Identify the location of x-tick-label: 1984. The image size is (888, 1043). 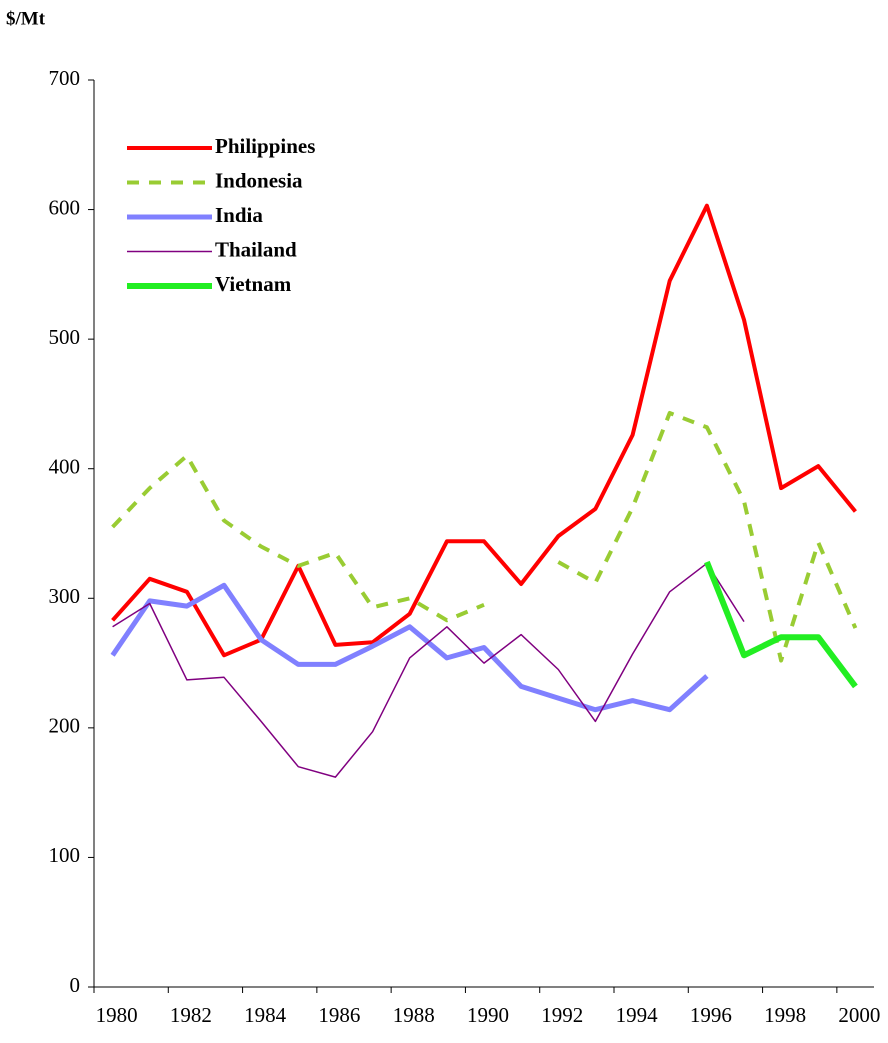
(265, 1015).